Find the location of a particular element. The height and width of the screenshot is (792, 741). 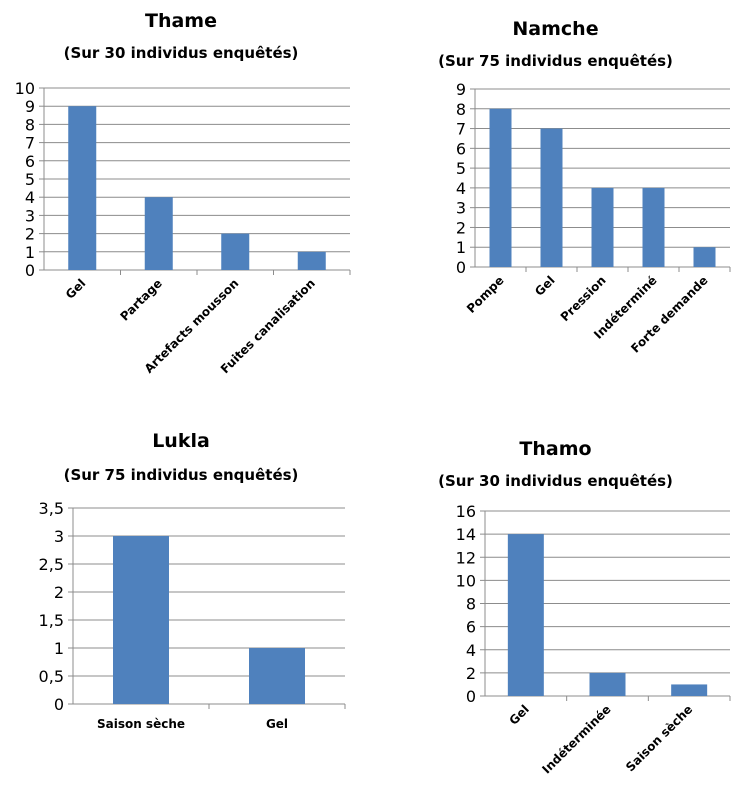

chart-plot: 0 2 4 6 8 10 12 14 16 Gel Indéterminée Saison sèche is located at coordinates (593, 639).